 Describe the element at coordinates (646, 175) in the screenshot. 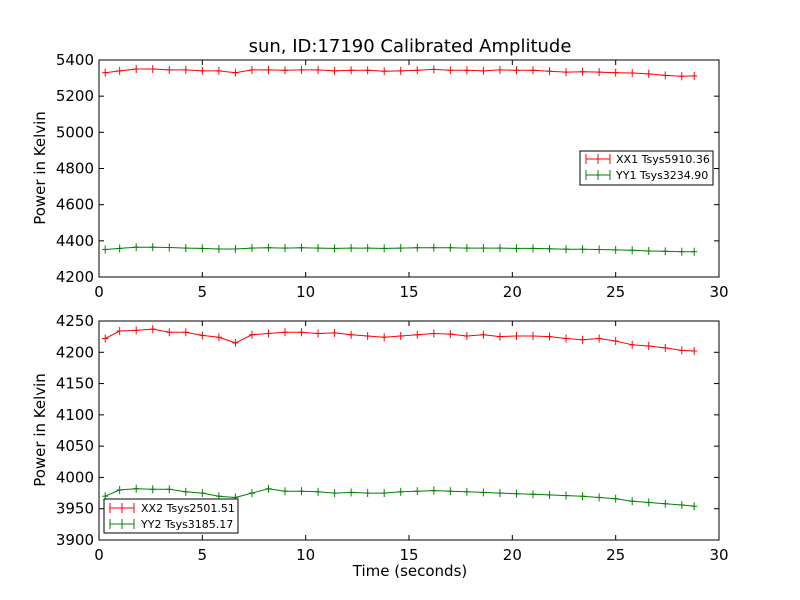

I see `top-legend-entry-yy1: YY1 Tsys3234.90` at that location.